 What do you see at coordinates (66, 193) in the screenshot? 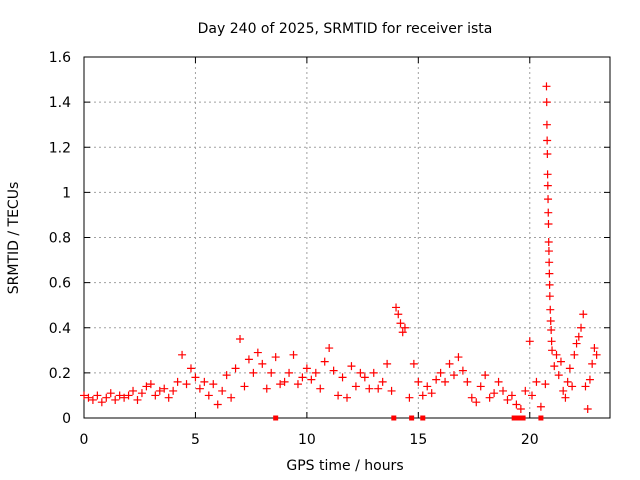
I see `y-tick-label: 1` at bounding box center [66, 193].